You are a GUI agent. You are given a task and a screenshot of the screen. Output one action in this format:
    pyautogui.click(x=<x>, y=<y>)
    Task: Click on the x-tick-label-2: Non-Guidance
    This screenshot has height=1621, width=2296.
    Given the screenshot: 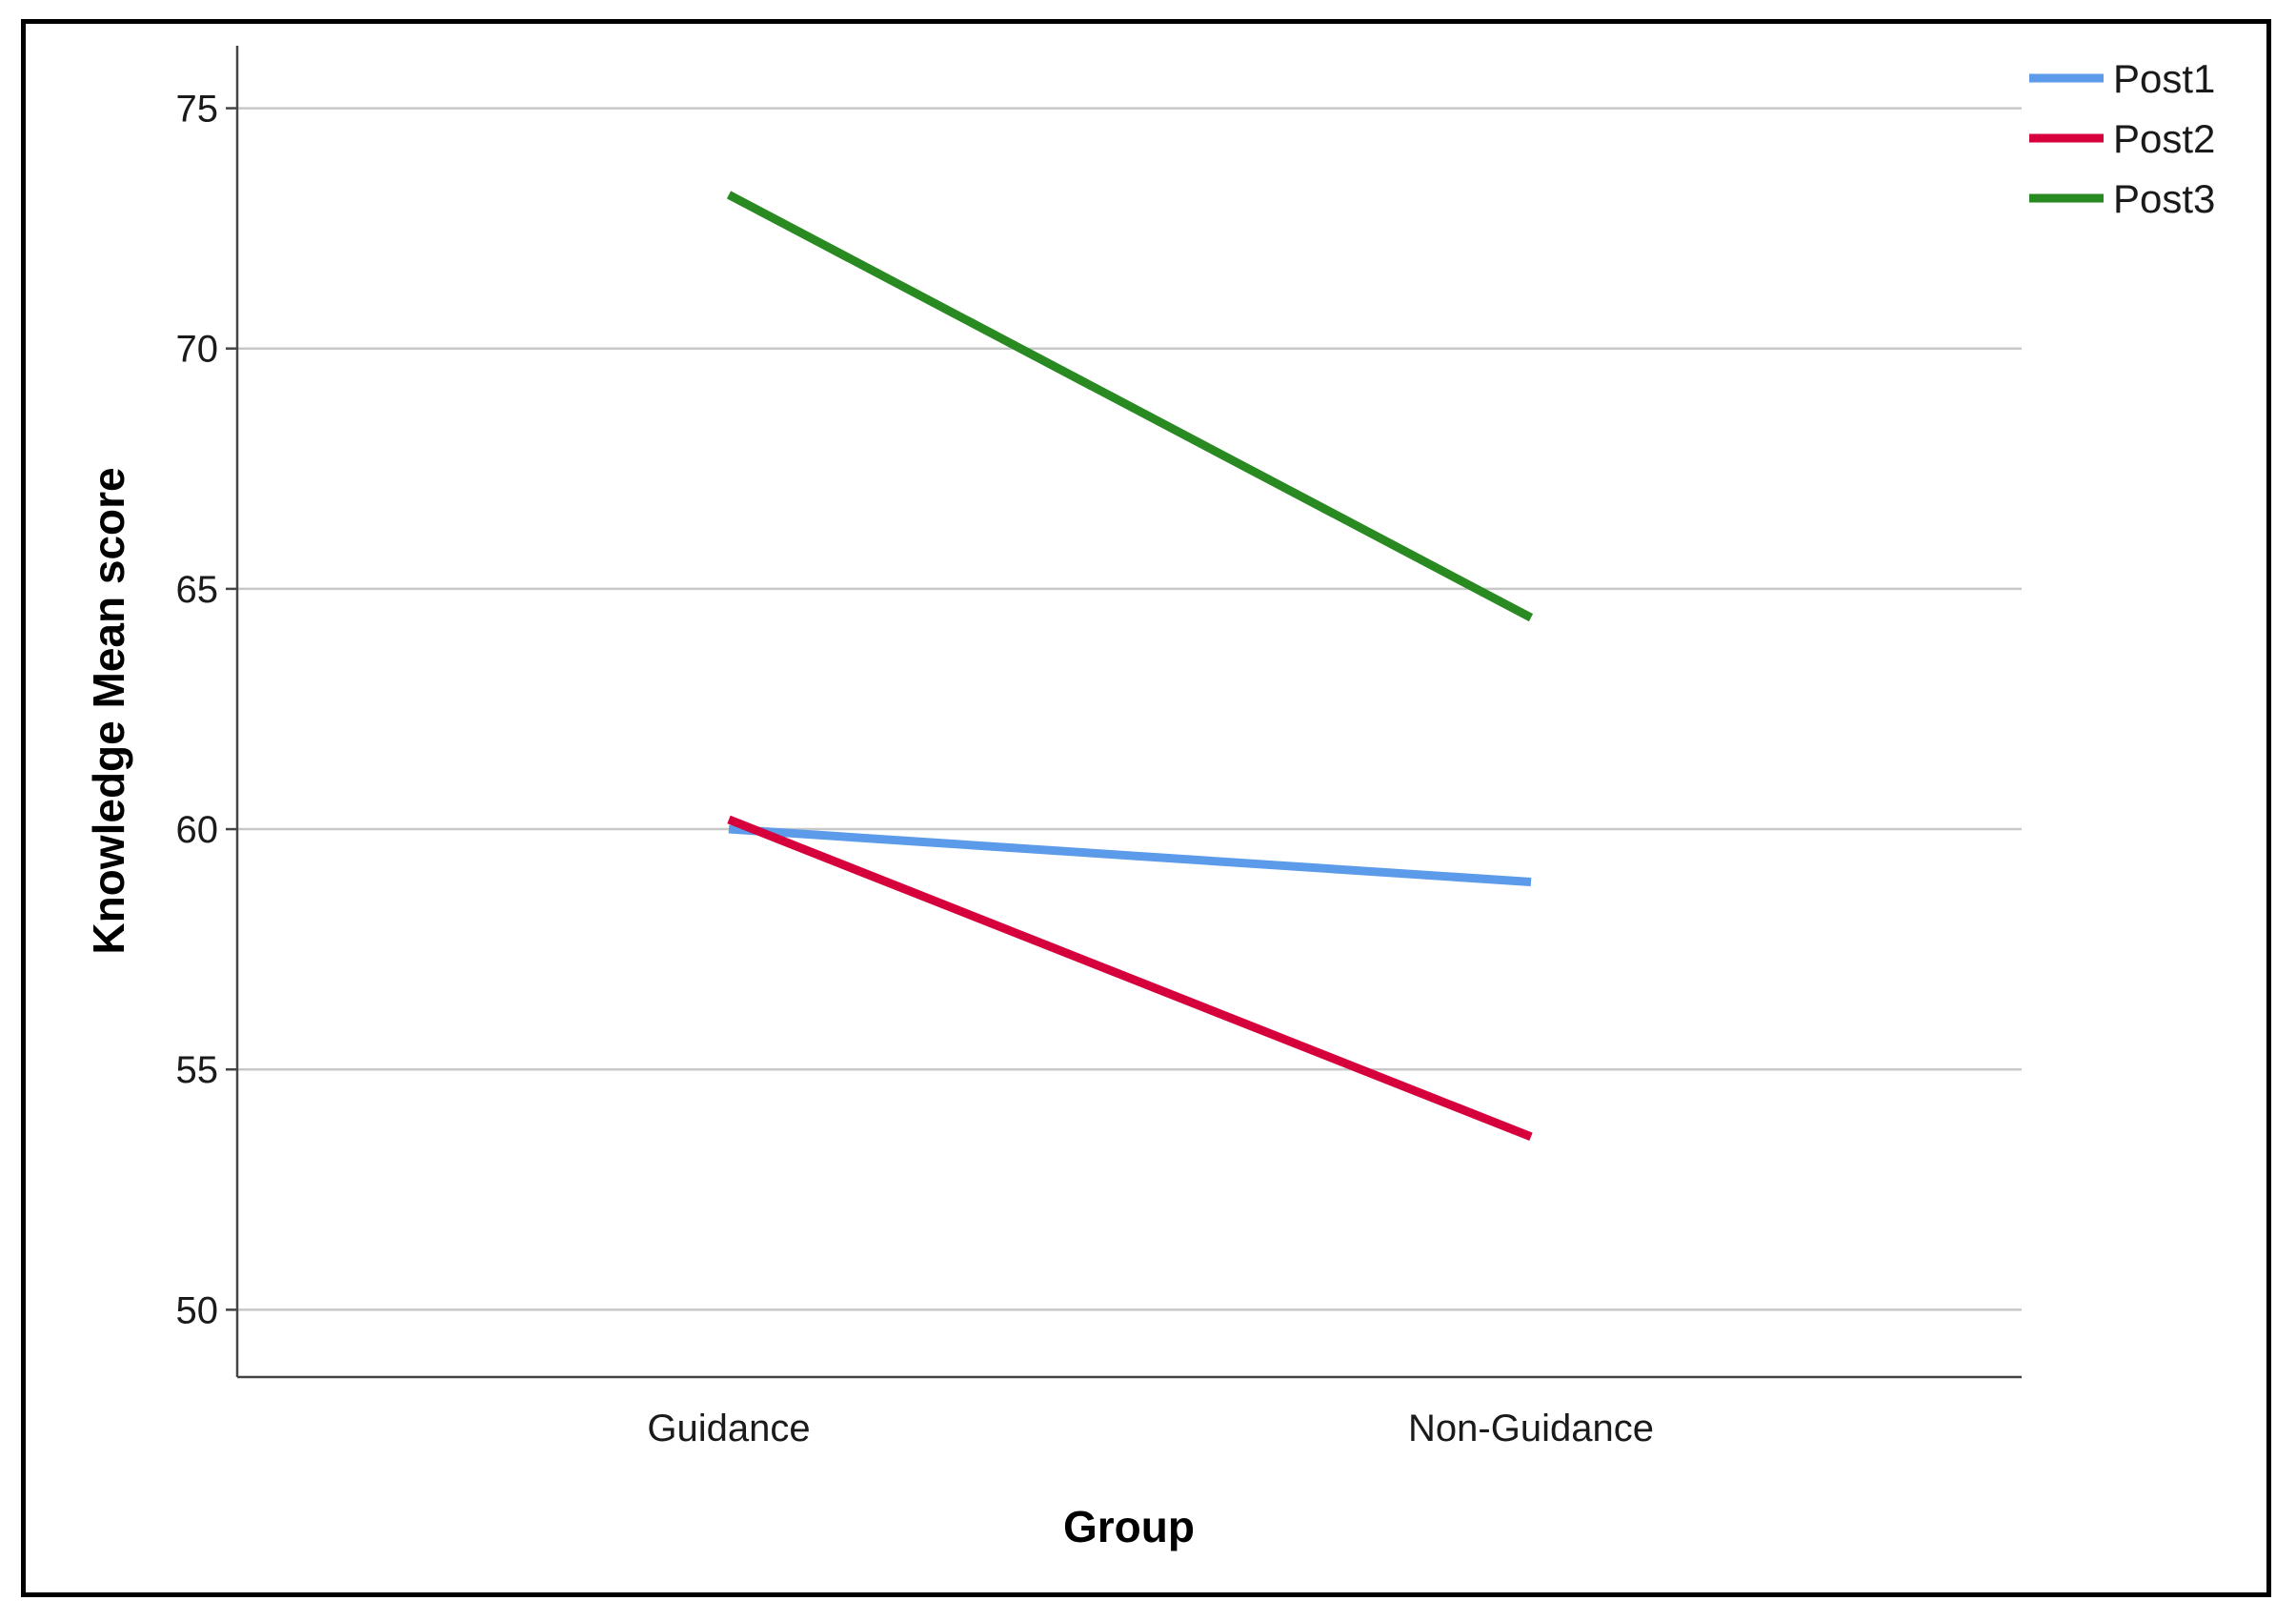 What is the action you would take?
    pyautogui.click(x=1531, y=1428)
    